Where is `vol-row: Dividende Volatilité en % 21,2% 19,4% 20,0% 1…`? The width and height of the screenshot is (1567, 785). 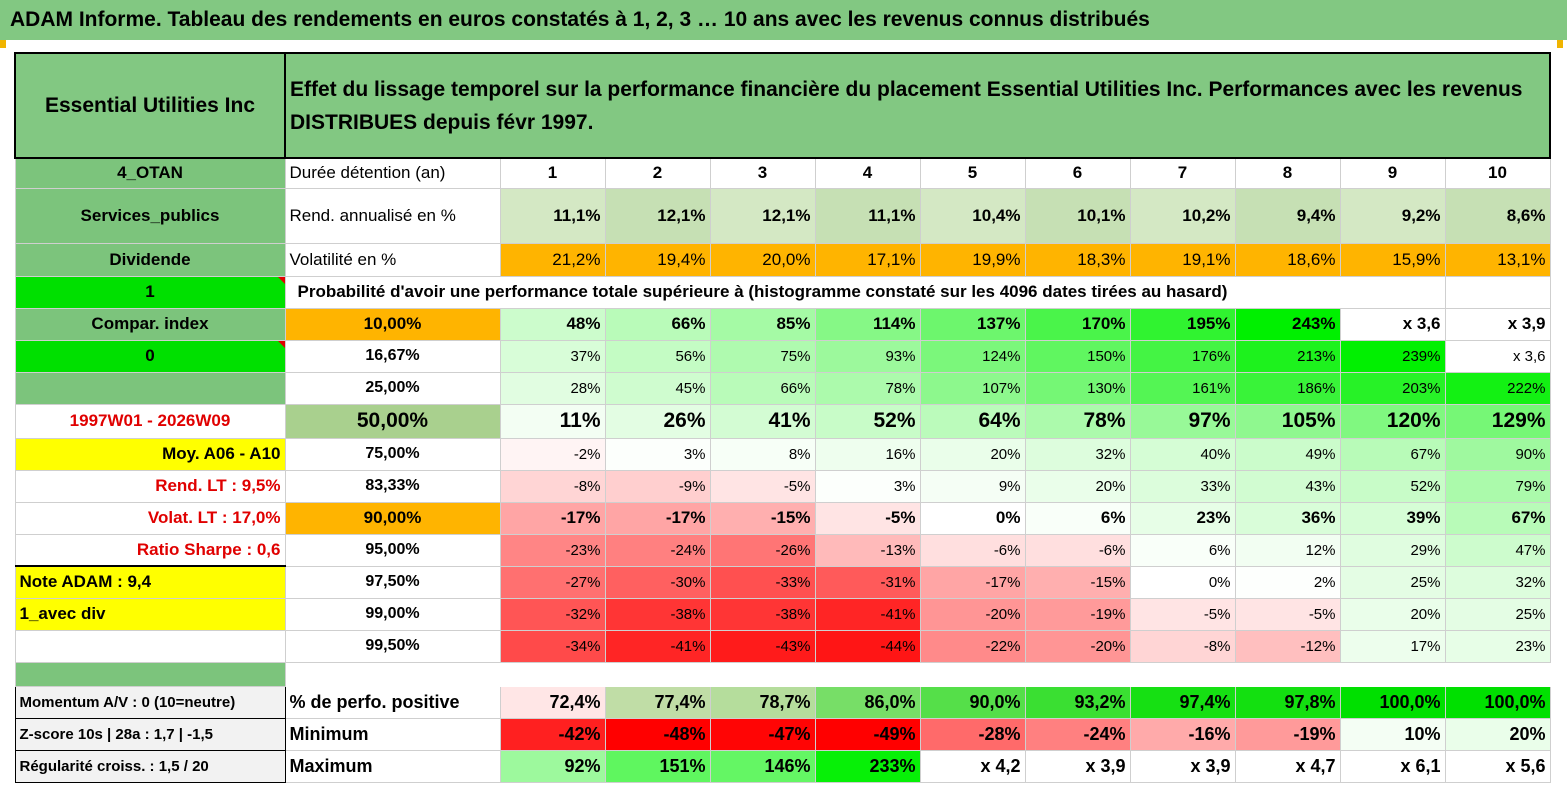
vol-row: Dividende Volatilité en % 21,2% 19,4% 20,0% 1… is located at coordinates (782, 259).